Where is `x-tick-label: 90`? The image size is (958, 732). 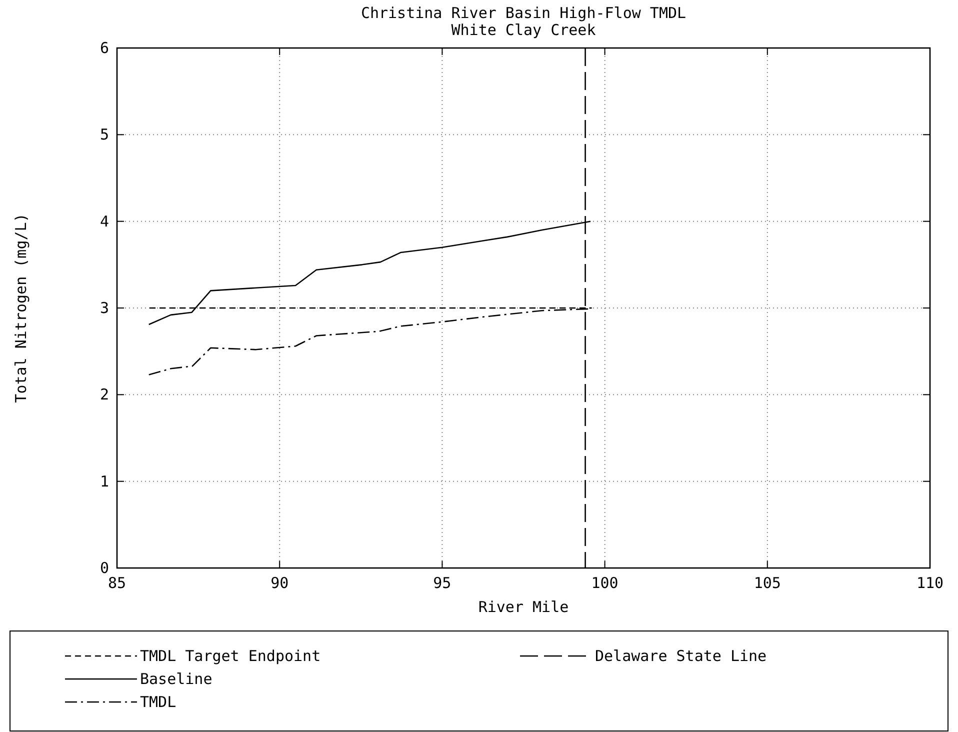 x-tick-label: 90 is located at coordinates (279, 583).